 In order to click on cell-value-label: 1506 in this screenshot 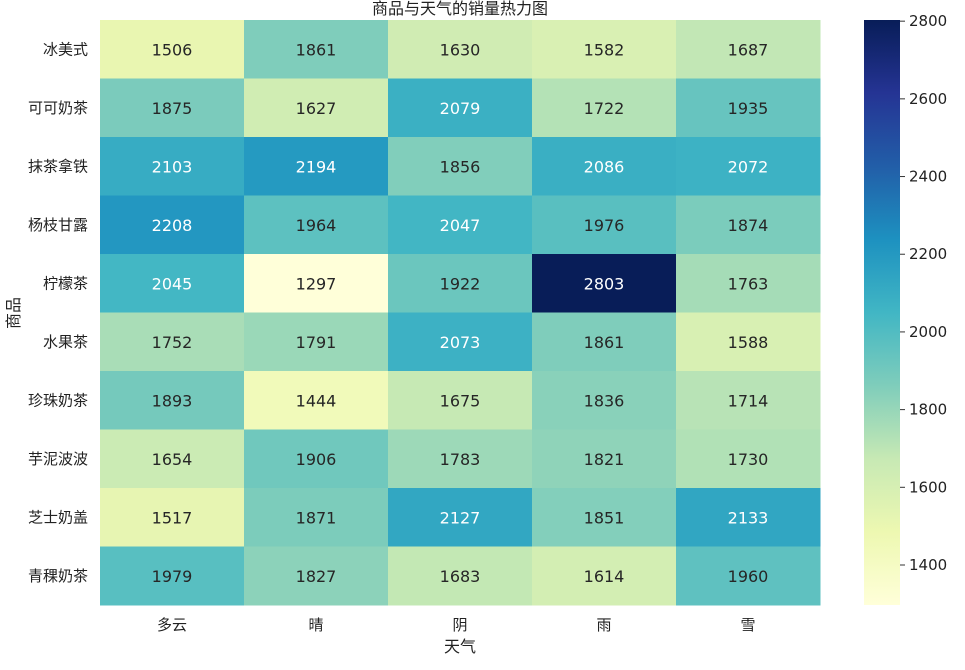, I will do `click(172, 49)`.